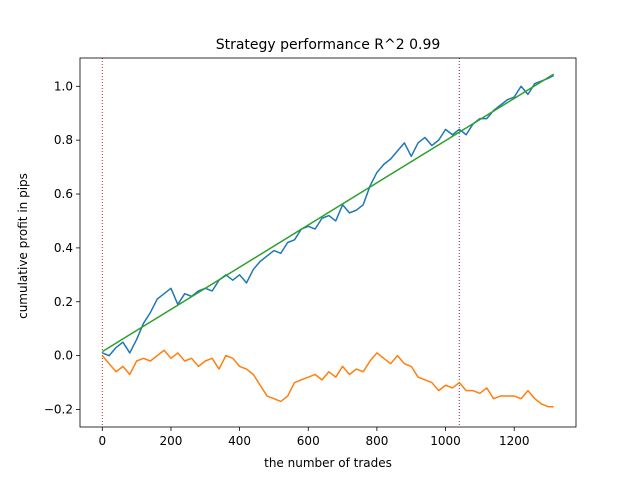 Image resolution: width=640 pixels, height=480 pixels. What do you see at coordinates (23, 246) in the screenshot?
I see `y-axis-label: cumulative profit in pips` at bounding box center [23, 246].